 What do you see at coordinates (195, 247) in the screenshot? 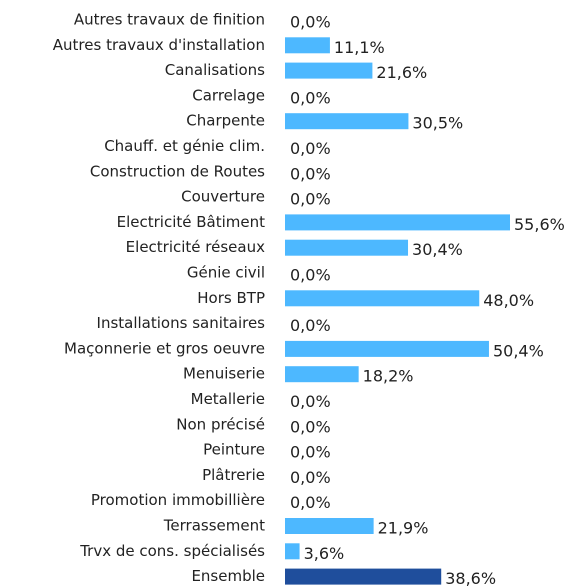
I see `category-label: Electricité réseaux` at bounding box center [195, 247].